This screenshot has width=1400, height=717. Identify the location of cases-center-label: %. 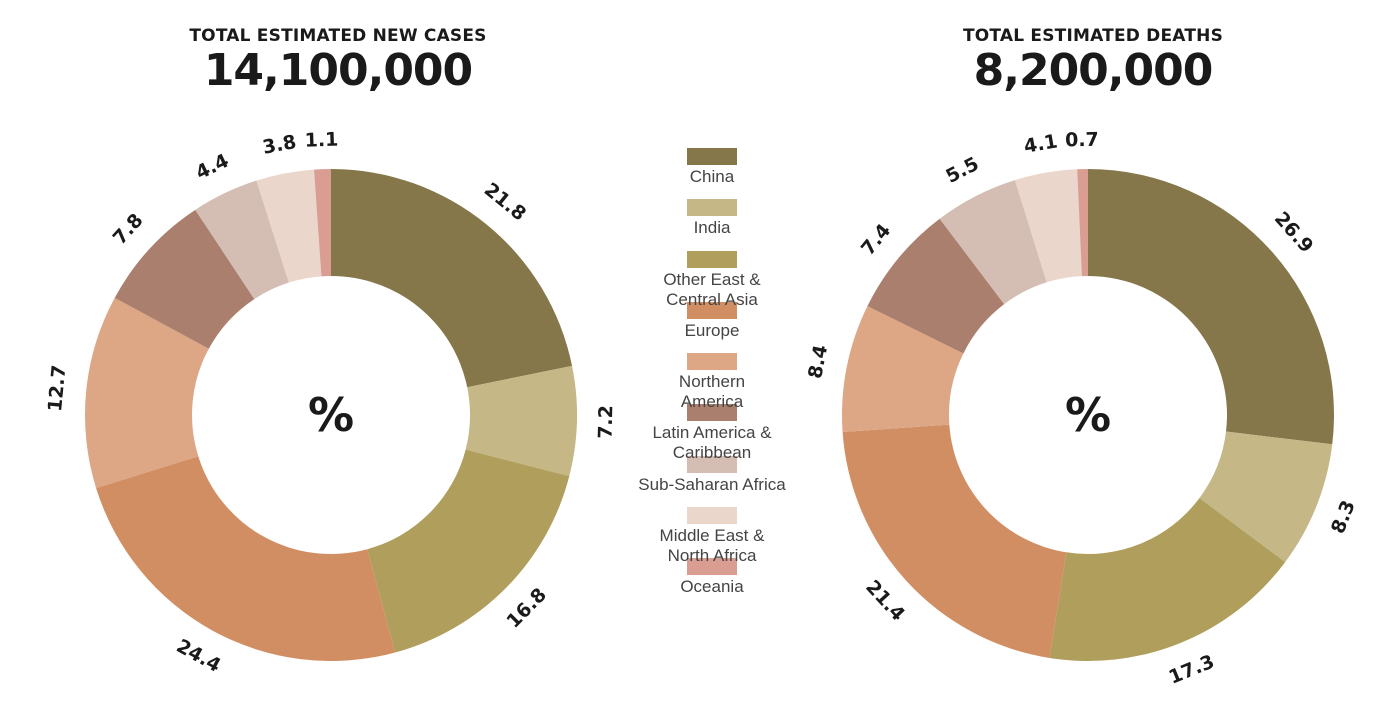
(331, 415).